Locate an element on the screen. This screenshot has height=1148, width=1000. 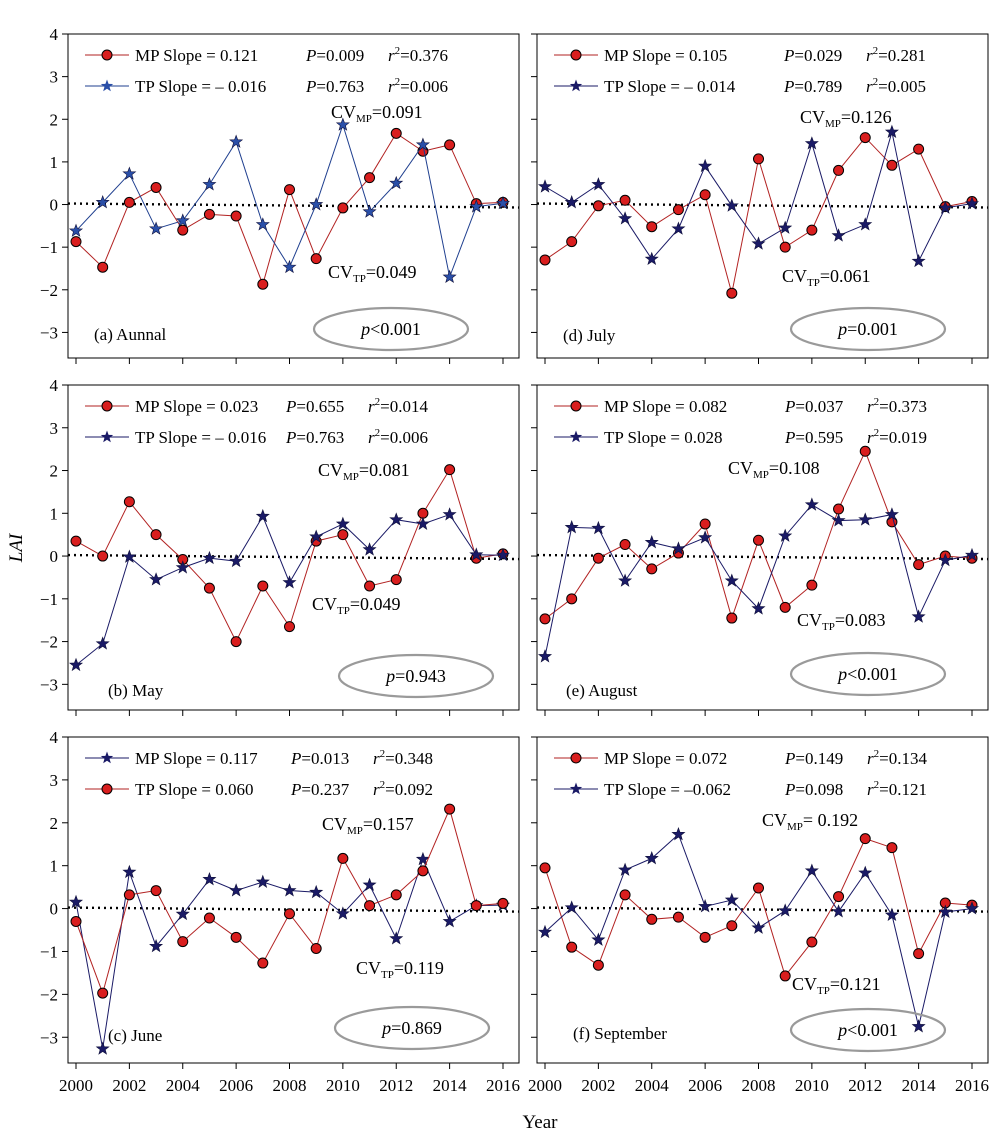
legend-r2-value: r2=0.014 is located at coordinates (398, 406).